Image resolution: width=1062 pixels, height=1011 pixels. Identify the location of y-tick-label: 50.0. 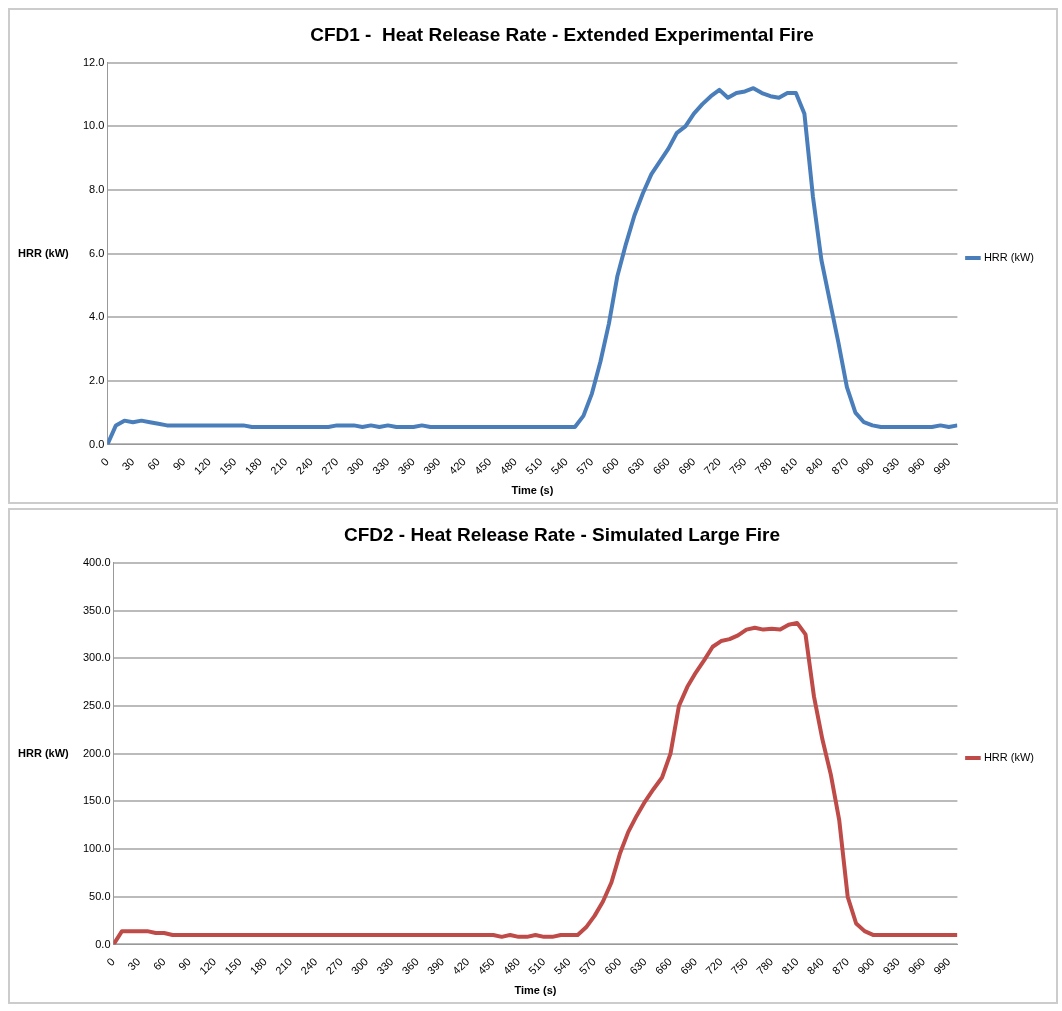
(100, 895).